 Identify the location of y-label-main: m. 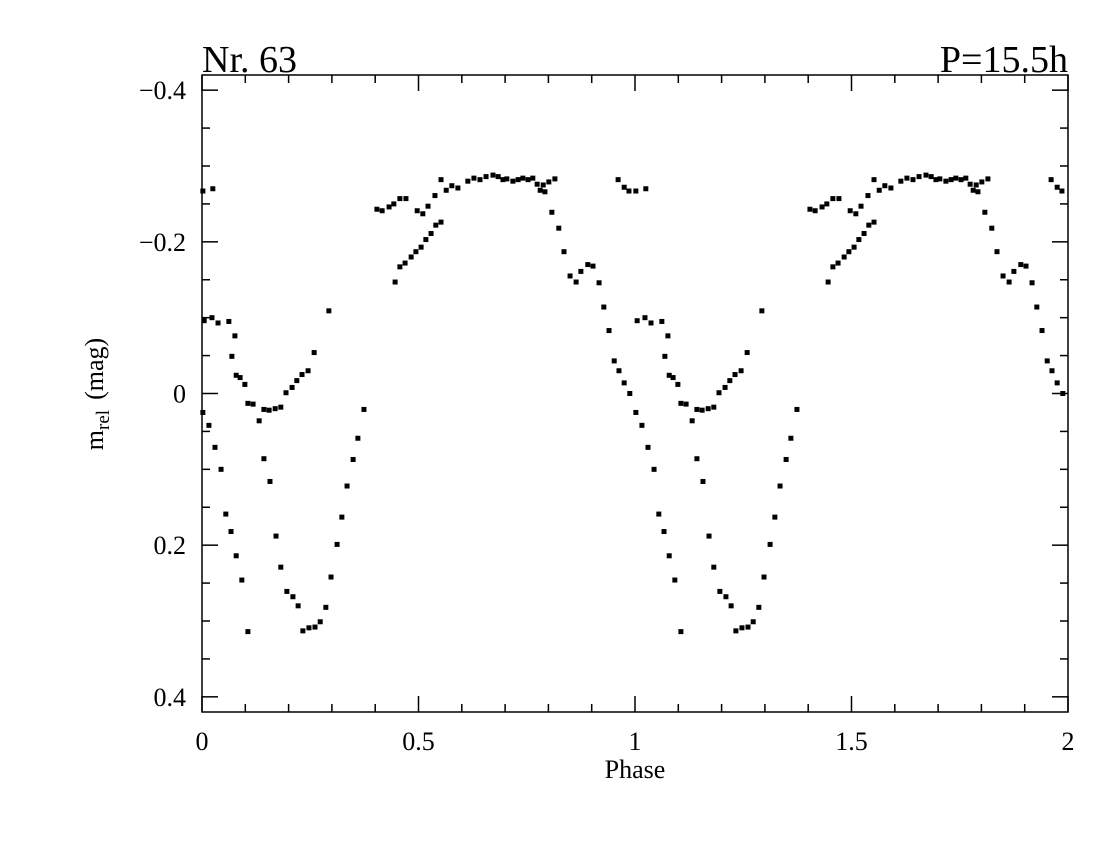
(94, 440).